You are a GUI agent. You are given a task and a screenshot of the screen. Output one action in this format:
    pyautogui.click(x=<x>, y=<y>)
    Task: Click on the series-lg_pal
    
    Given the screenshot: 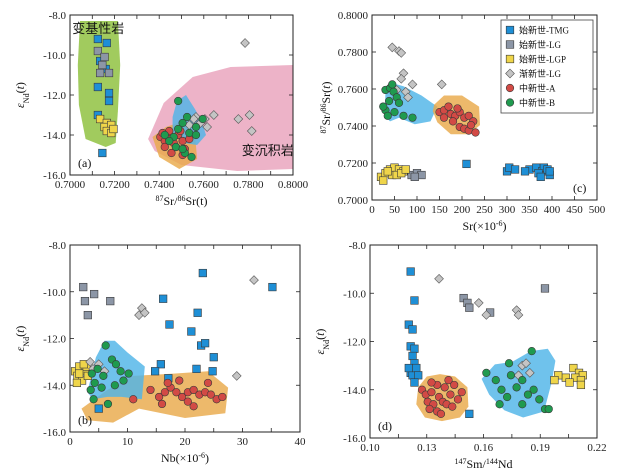 What is the action you would take?
    pyautogui.click(x=417, y=72)
    